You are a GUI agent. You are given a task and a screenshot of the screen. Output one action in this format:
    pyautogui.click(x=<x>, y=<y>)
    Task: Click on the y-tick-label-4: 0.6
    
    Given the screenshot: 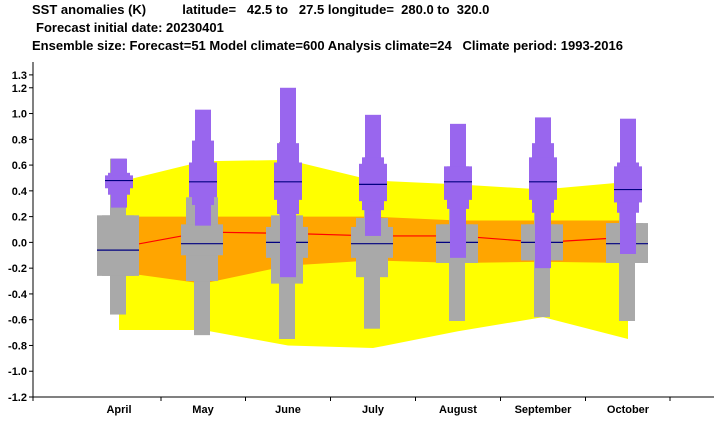 What is the action you would take?
    pyautogui.click(x=19, y=166)
    